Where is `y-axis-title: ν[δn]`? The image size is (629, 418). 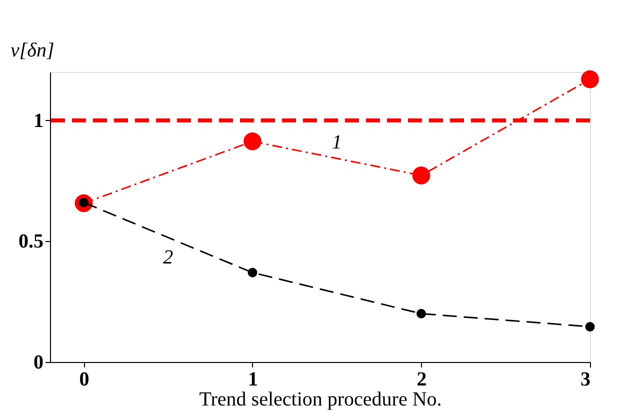 y-axis-title: ν[δn] is located at coordinates (32, 51).